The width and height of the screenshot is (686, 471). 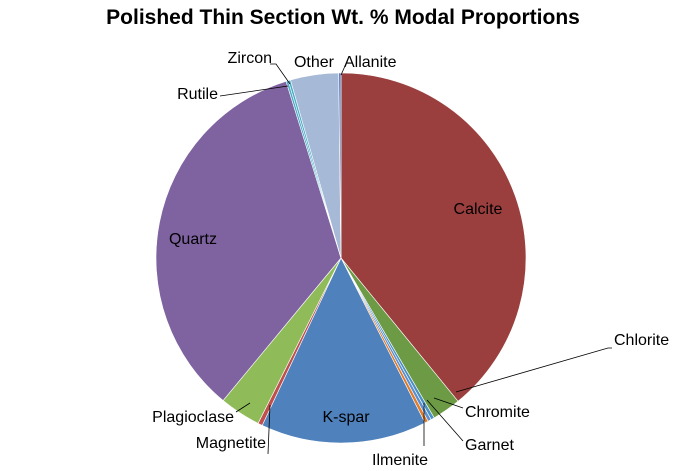 I want to click on leader-line-garnet, so click(x=445, y=420).